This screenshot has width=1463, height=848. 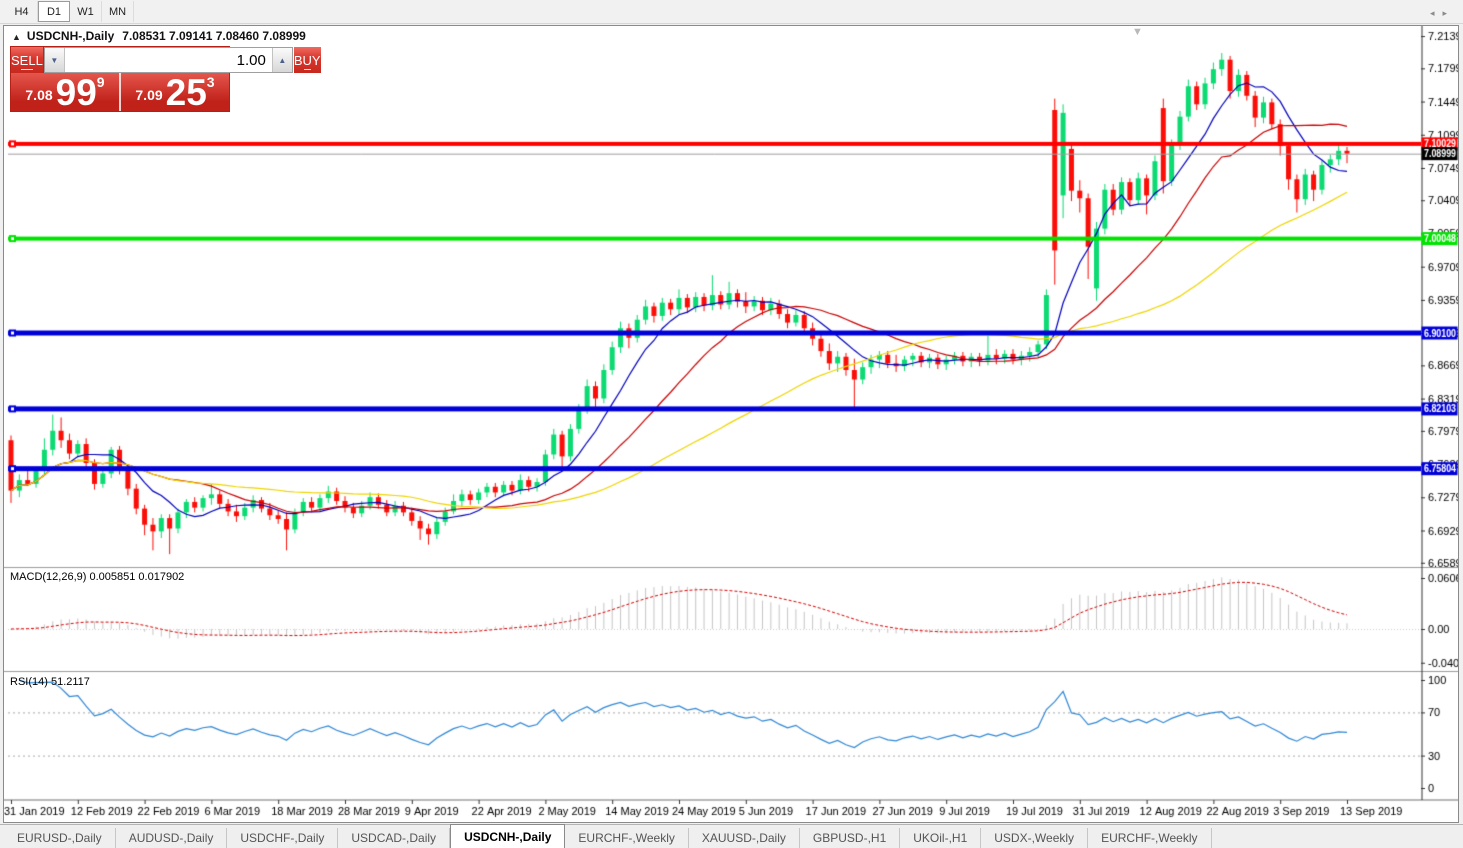 I want to click on chart-tab-ukoil-h1: UKOil-,H1, so click(x=941, y=838).